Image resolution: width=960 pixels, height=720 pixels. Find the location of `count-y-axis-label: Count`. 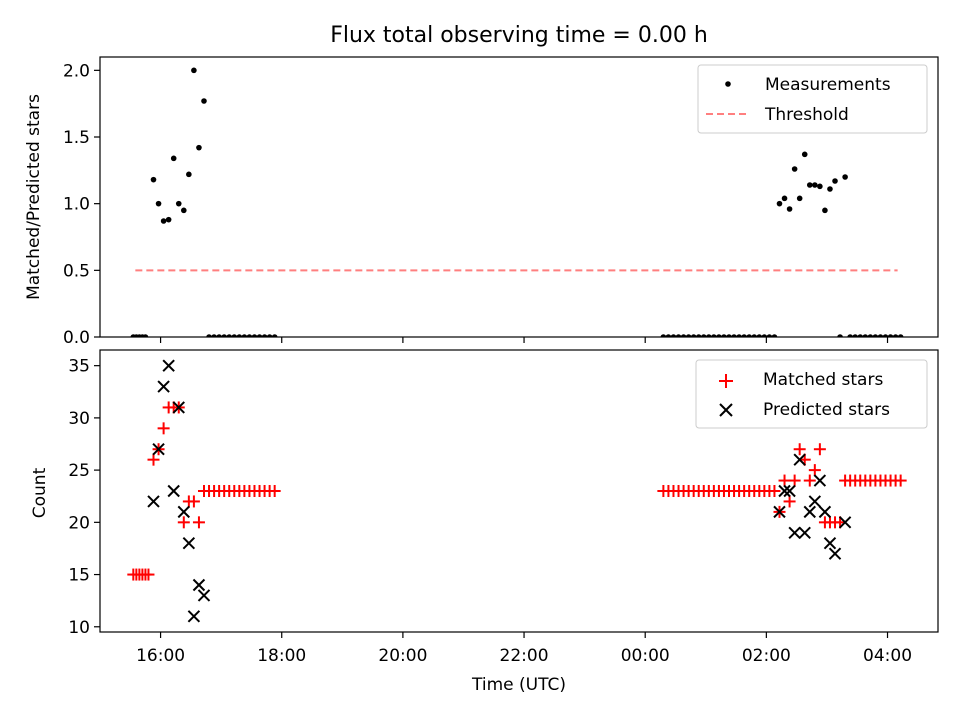

count-y-axis-label: Count is located at coordinates (40, 492).